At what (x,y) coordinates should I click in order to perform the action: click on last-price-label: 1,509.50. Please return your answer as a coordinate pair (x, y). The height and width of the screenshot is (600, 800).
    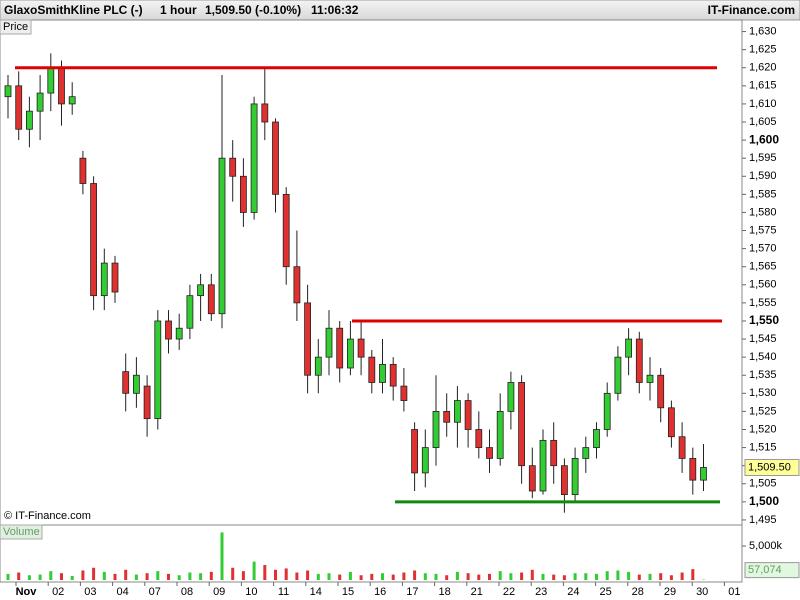
    Looking at the image, I should click on (769, 467).